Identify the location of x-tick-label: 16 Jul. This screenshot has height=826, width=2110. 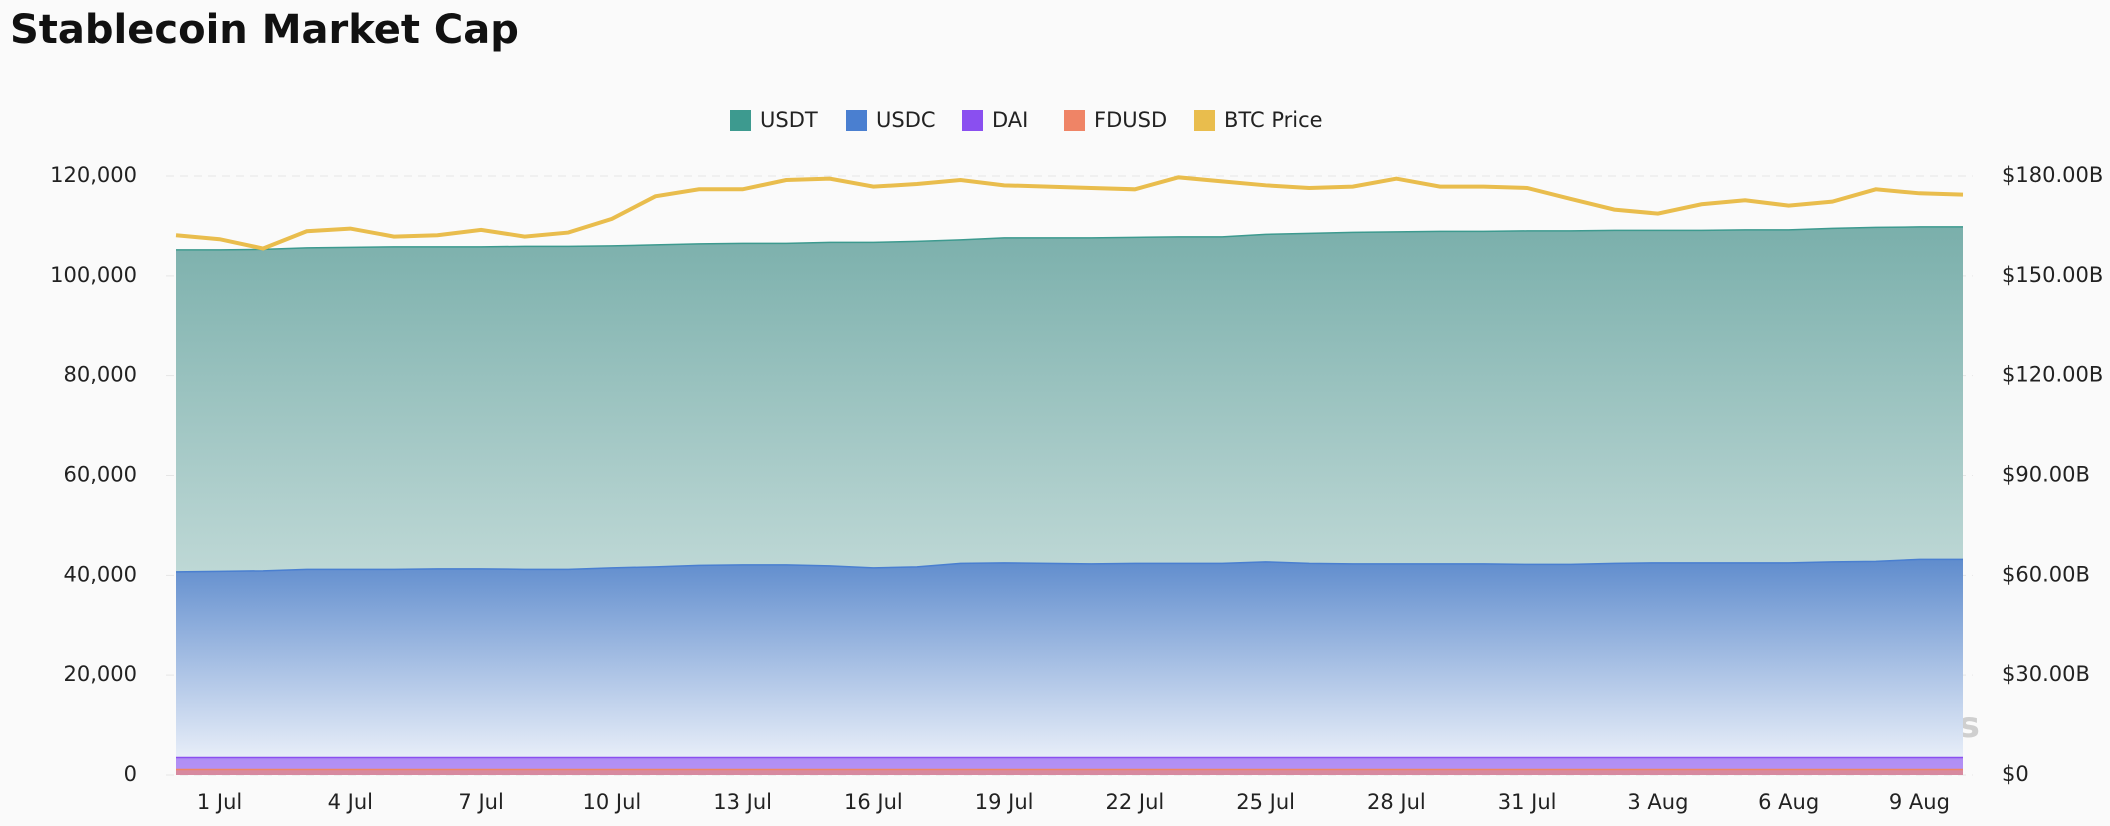
(873, 802).